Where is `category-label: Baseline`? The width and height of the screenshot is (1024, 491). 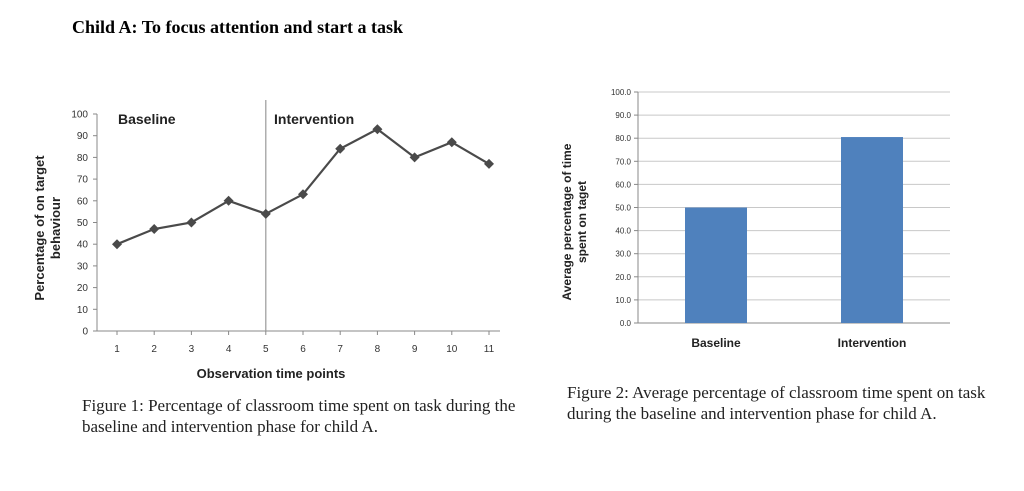
category-label: Baseline is located at coordinates (716, 343).